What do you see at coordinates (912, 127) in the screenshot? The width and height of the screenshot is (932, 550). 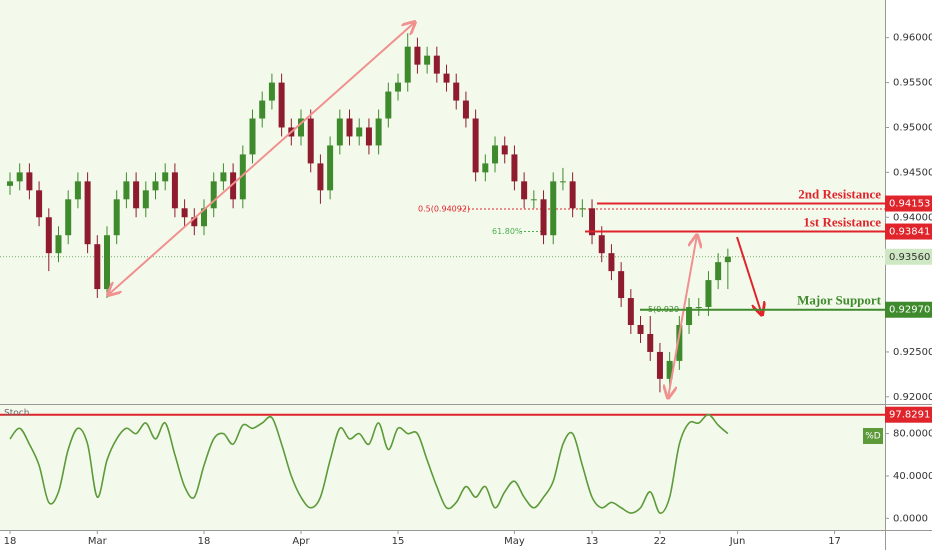 I see `y-tick-label: 0.95000` at bounding box center [912, 127].